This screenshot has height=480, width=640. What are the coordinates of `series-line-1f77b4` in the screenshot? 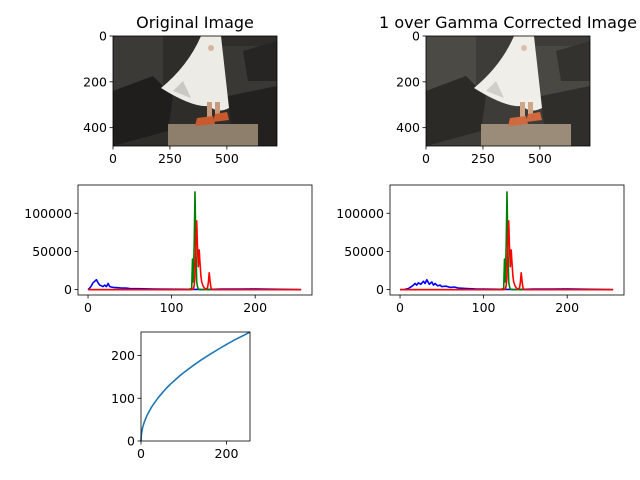 It's located at (195, 386).